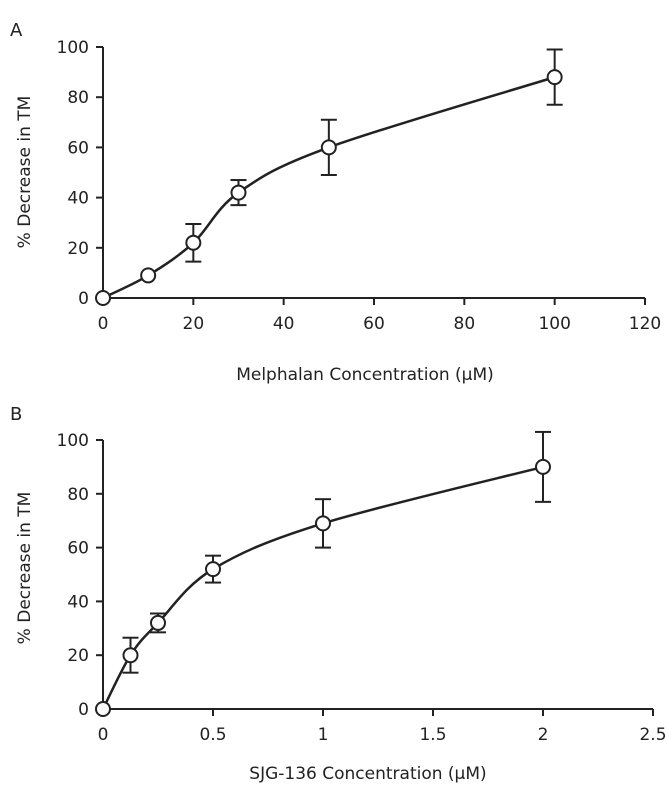 The image size is (668, 793). Describe the element at coordinates (25, 568) in the screenshot. I see `panel-b-y-axis-label: % Decrease in TM` at that location.